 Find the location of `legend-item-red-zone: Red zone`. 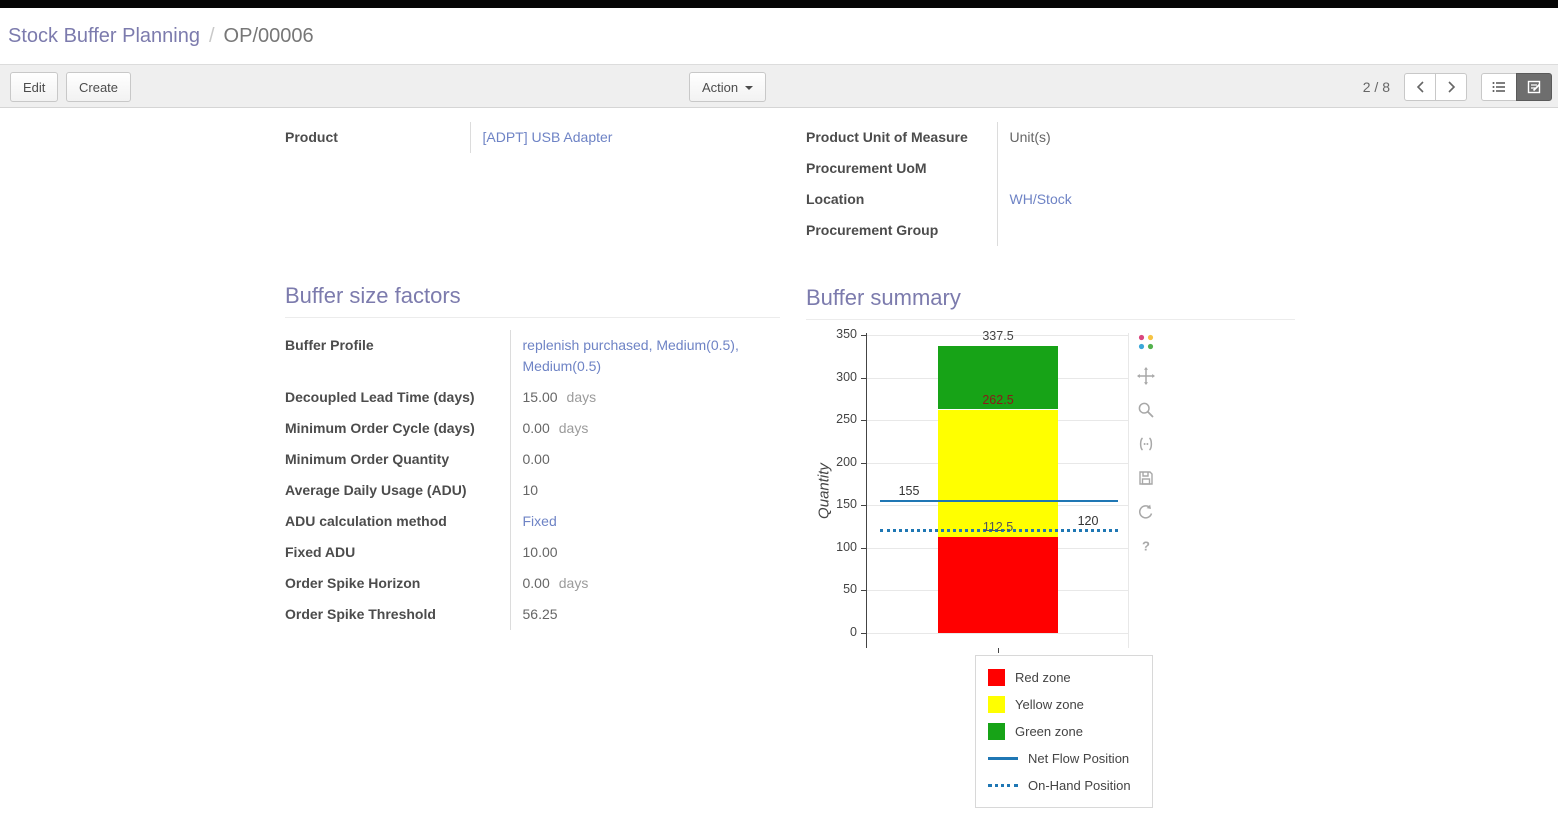

legend-item-red-zone: Red zone is located at coordinates (1064, 677).